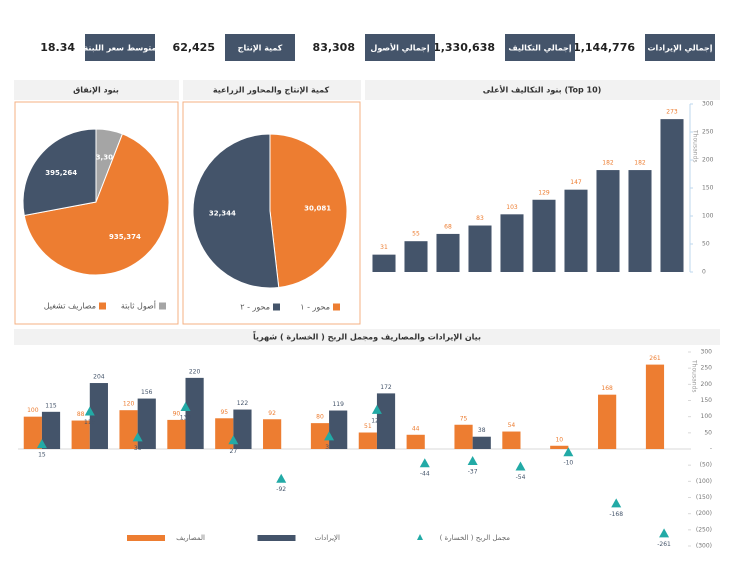 The height and width of the screenshot is (566, 739). Describe the element at coordinates (338, 404) in the screenshot. I see `data-label: 119` at that location.